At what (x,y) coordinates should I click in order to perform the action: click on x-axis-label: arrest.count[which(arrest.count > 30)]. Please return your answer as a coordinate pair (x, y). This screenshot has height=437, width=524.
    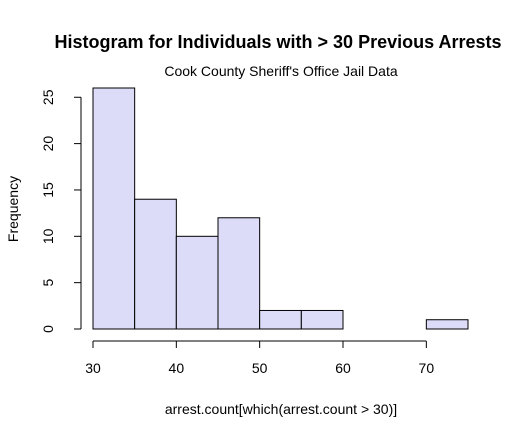
    Looking at the image, I should click on (281, 409).